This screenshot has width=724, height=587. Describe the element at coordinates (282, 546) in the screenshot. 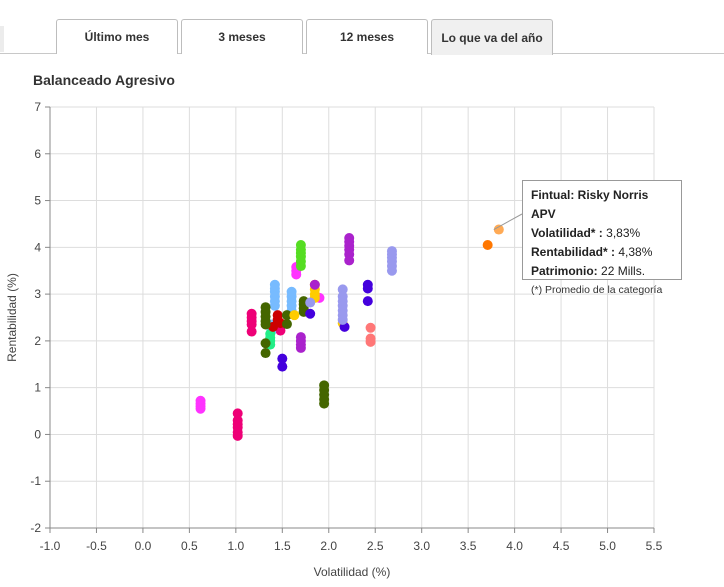

I see `x-tick-label: 1.5` at that location.